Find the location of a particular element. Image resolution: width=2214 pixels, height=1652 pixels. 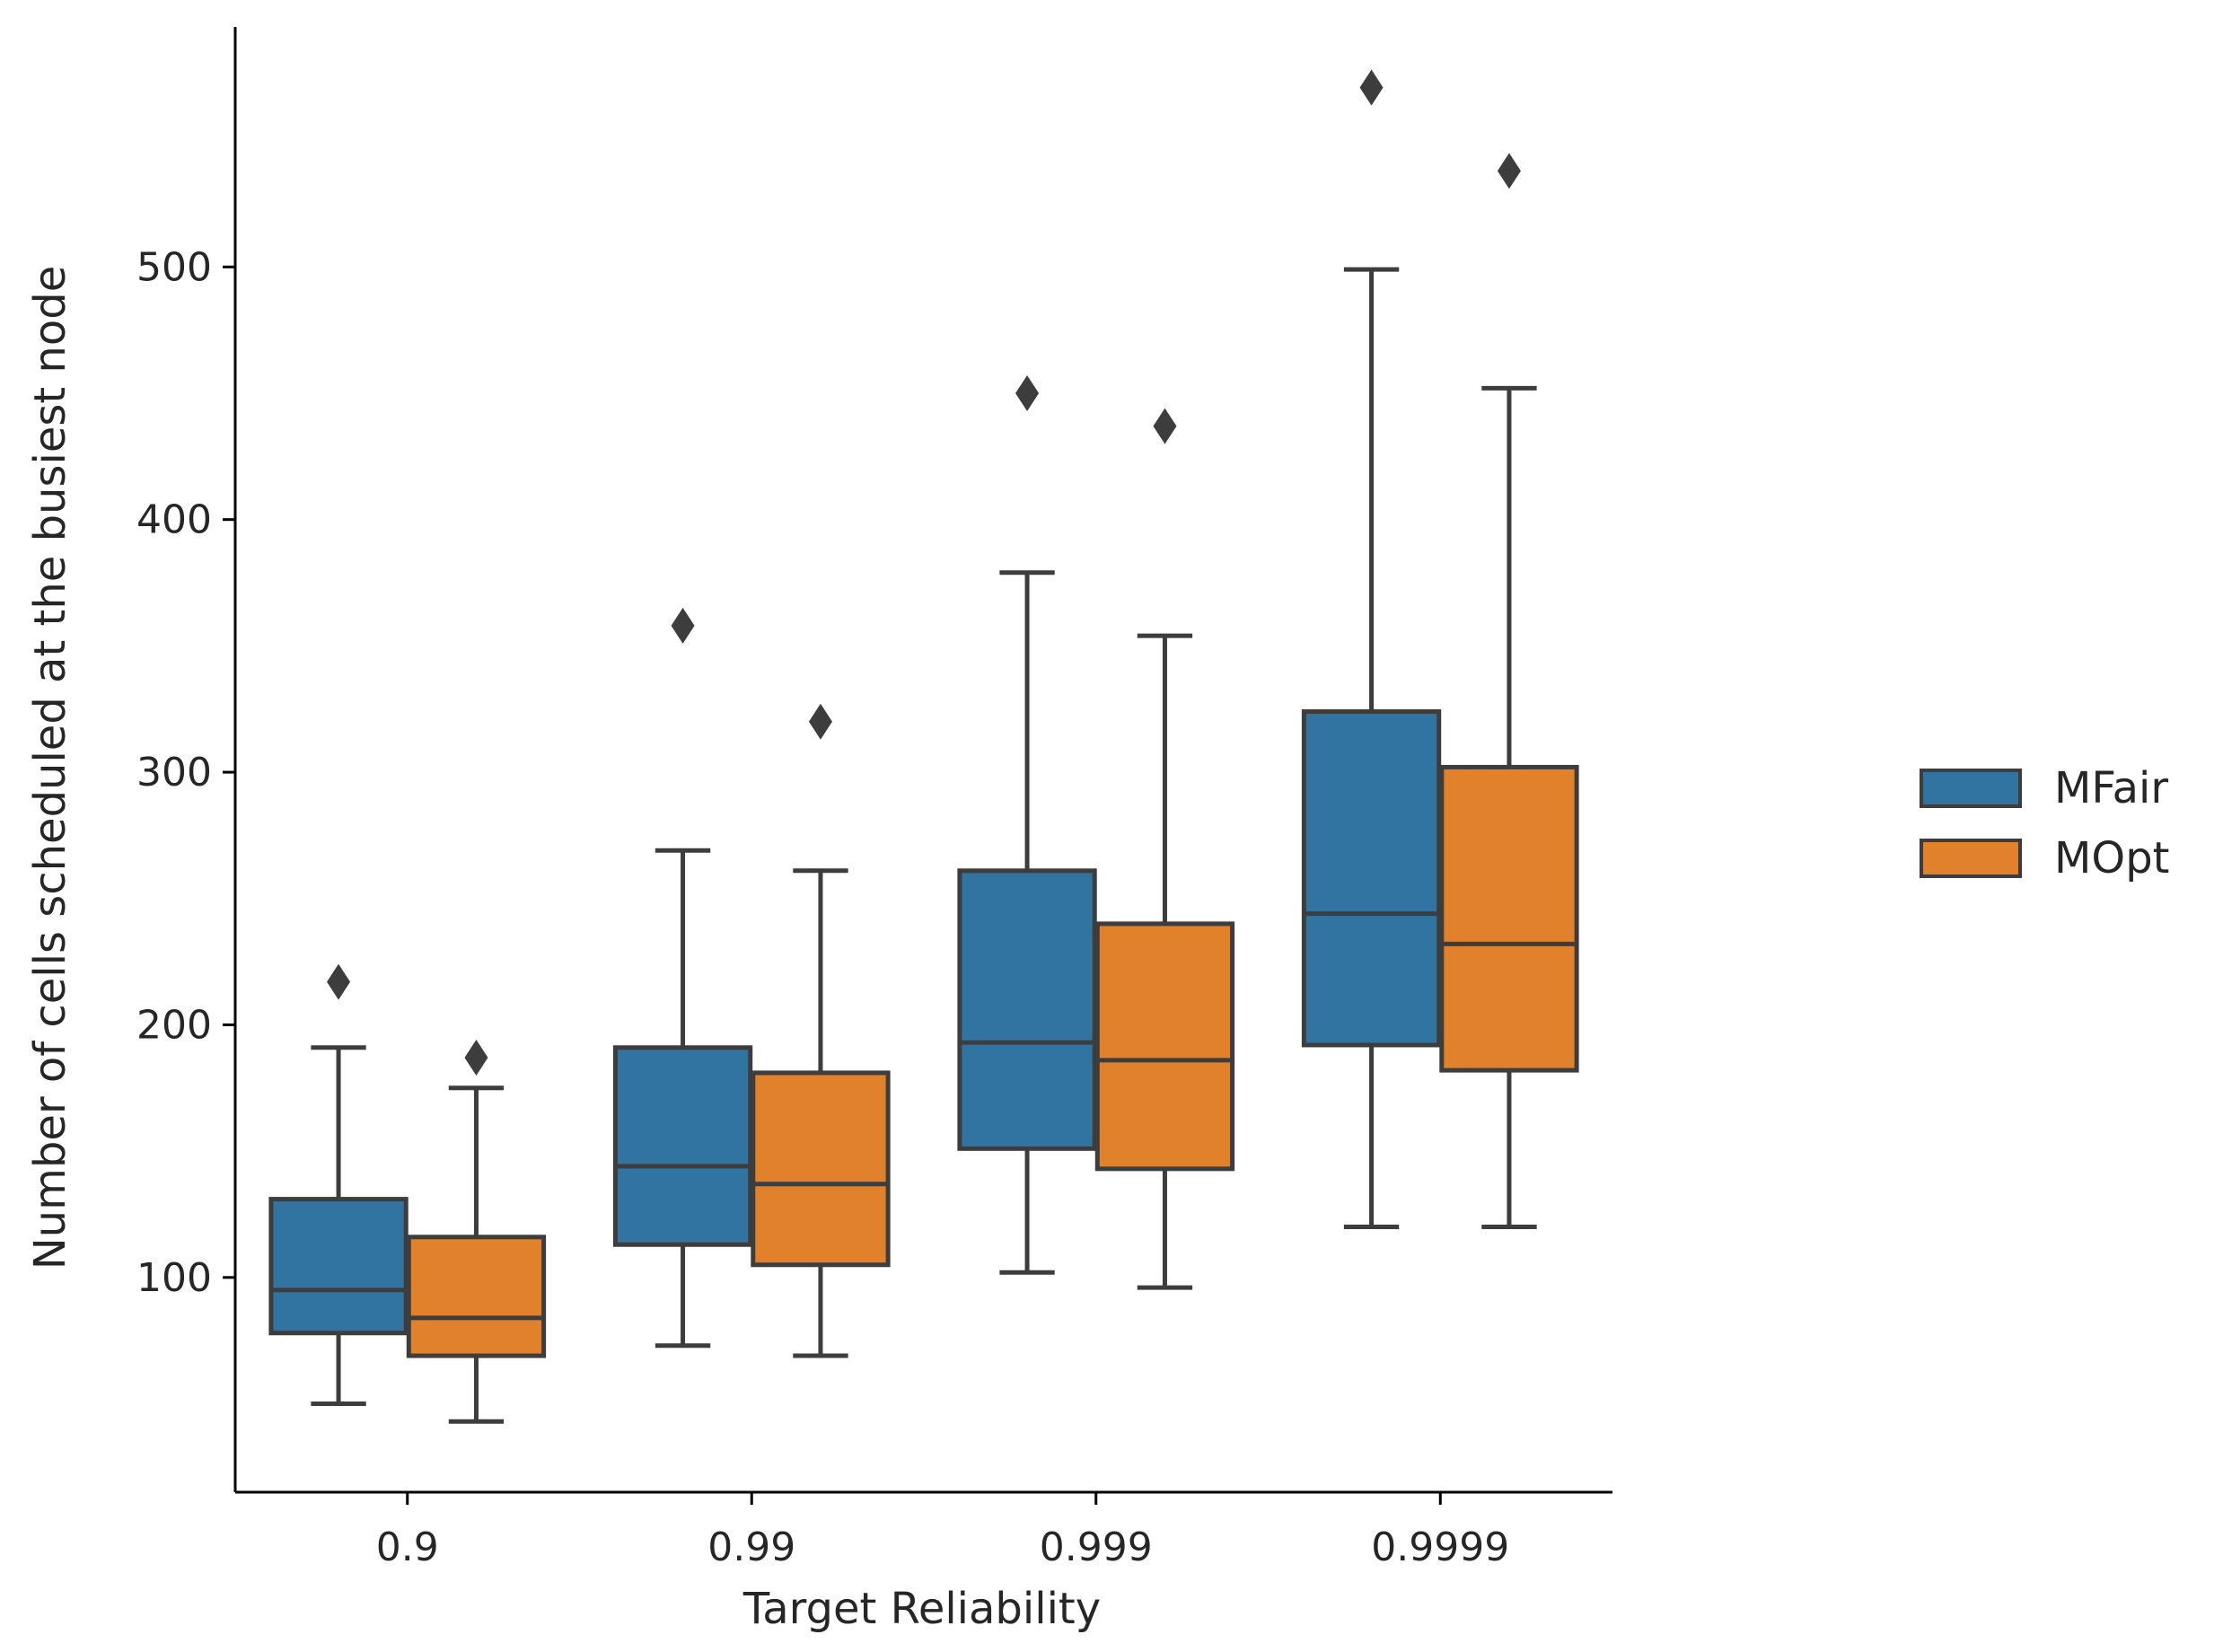

box-group-mfair-0.99 is located at coordinates (682, 978).